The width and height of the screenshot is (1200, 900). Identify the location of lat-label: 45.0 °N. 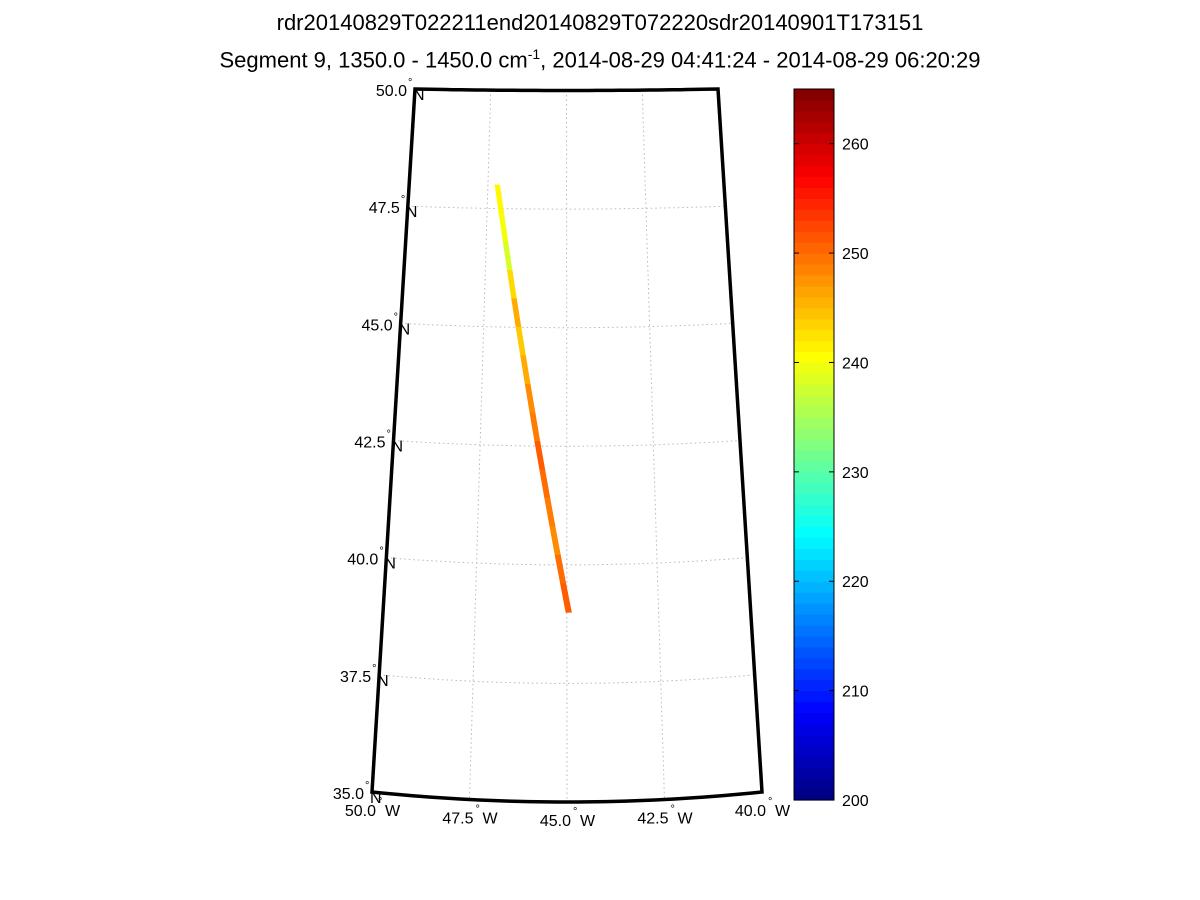
(386, 324).